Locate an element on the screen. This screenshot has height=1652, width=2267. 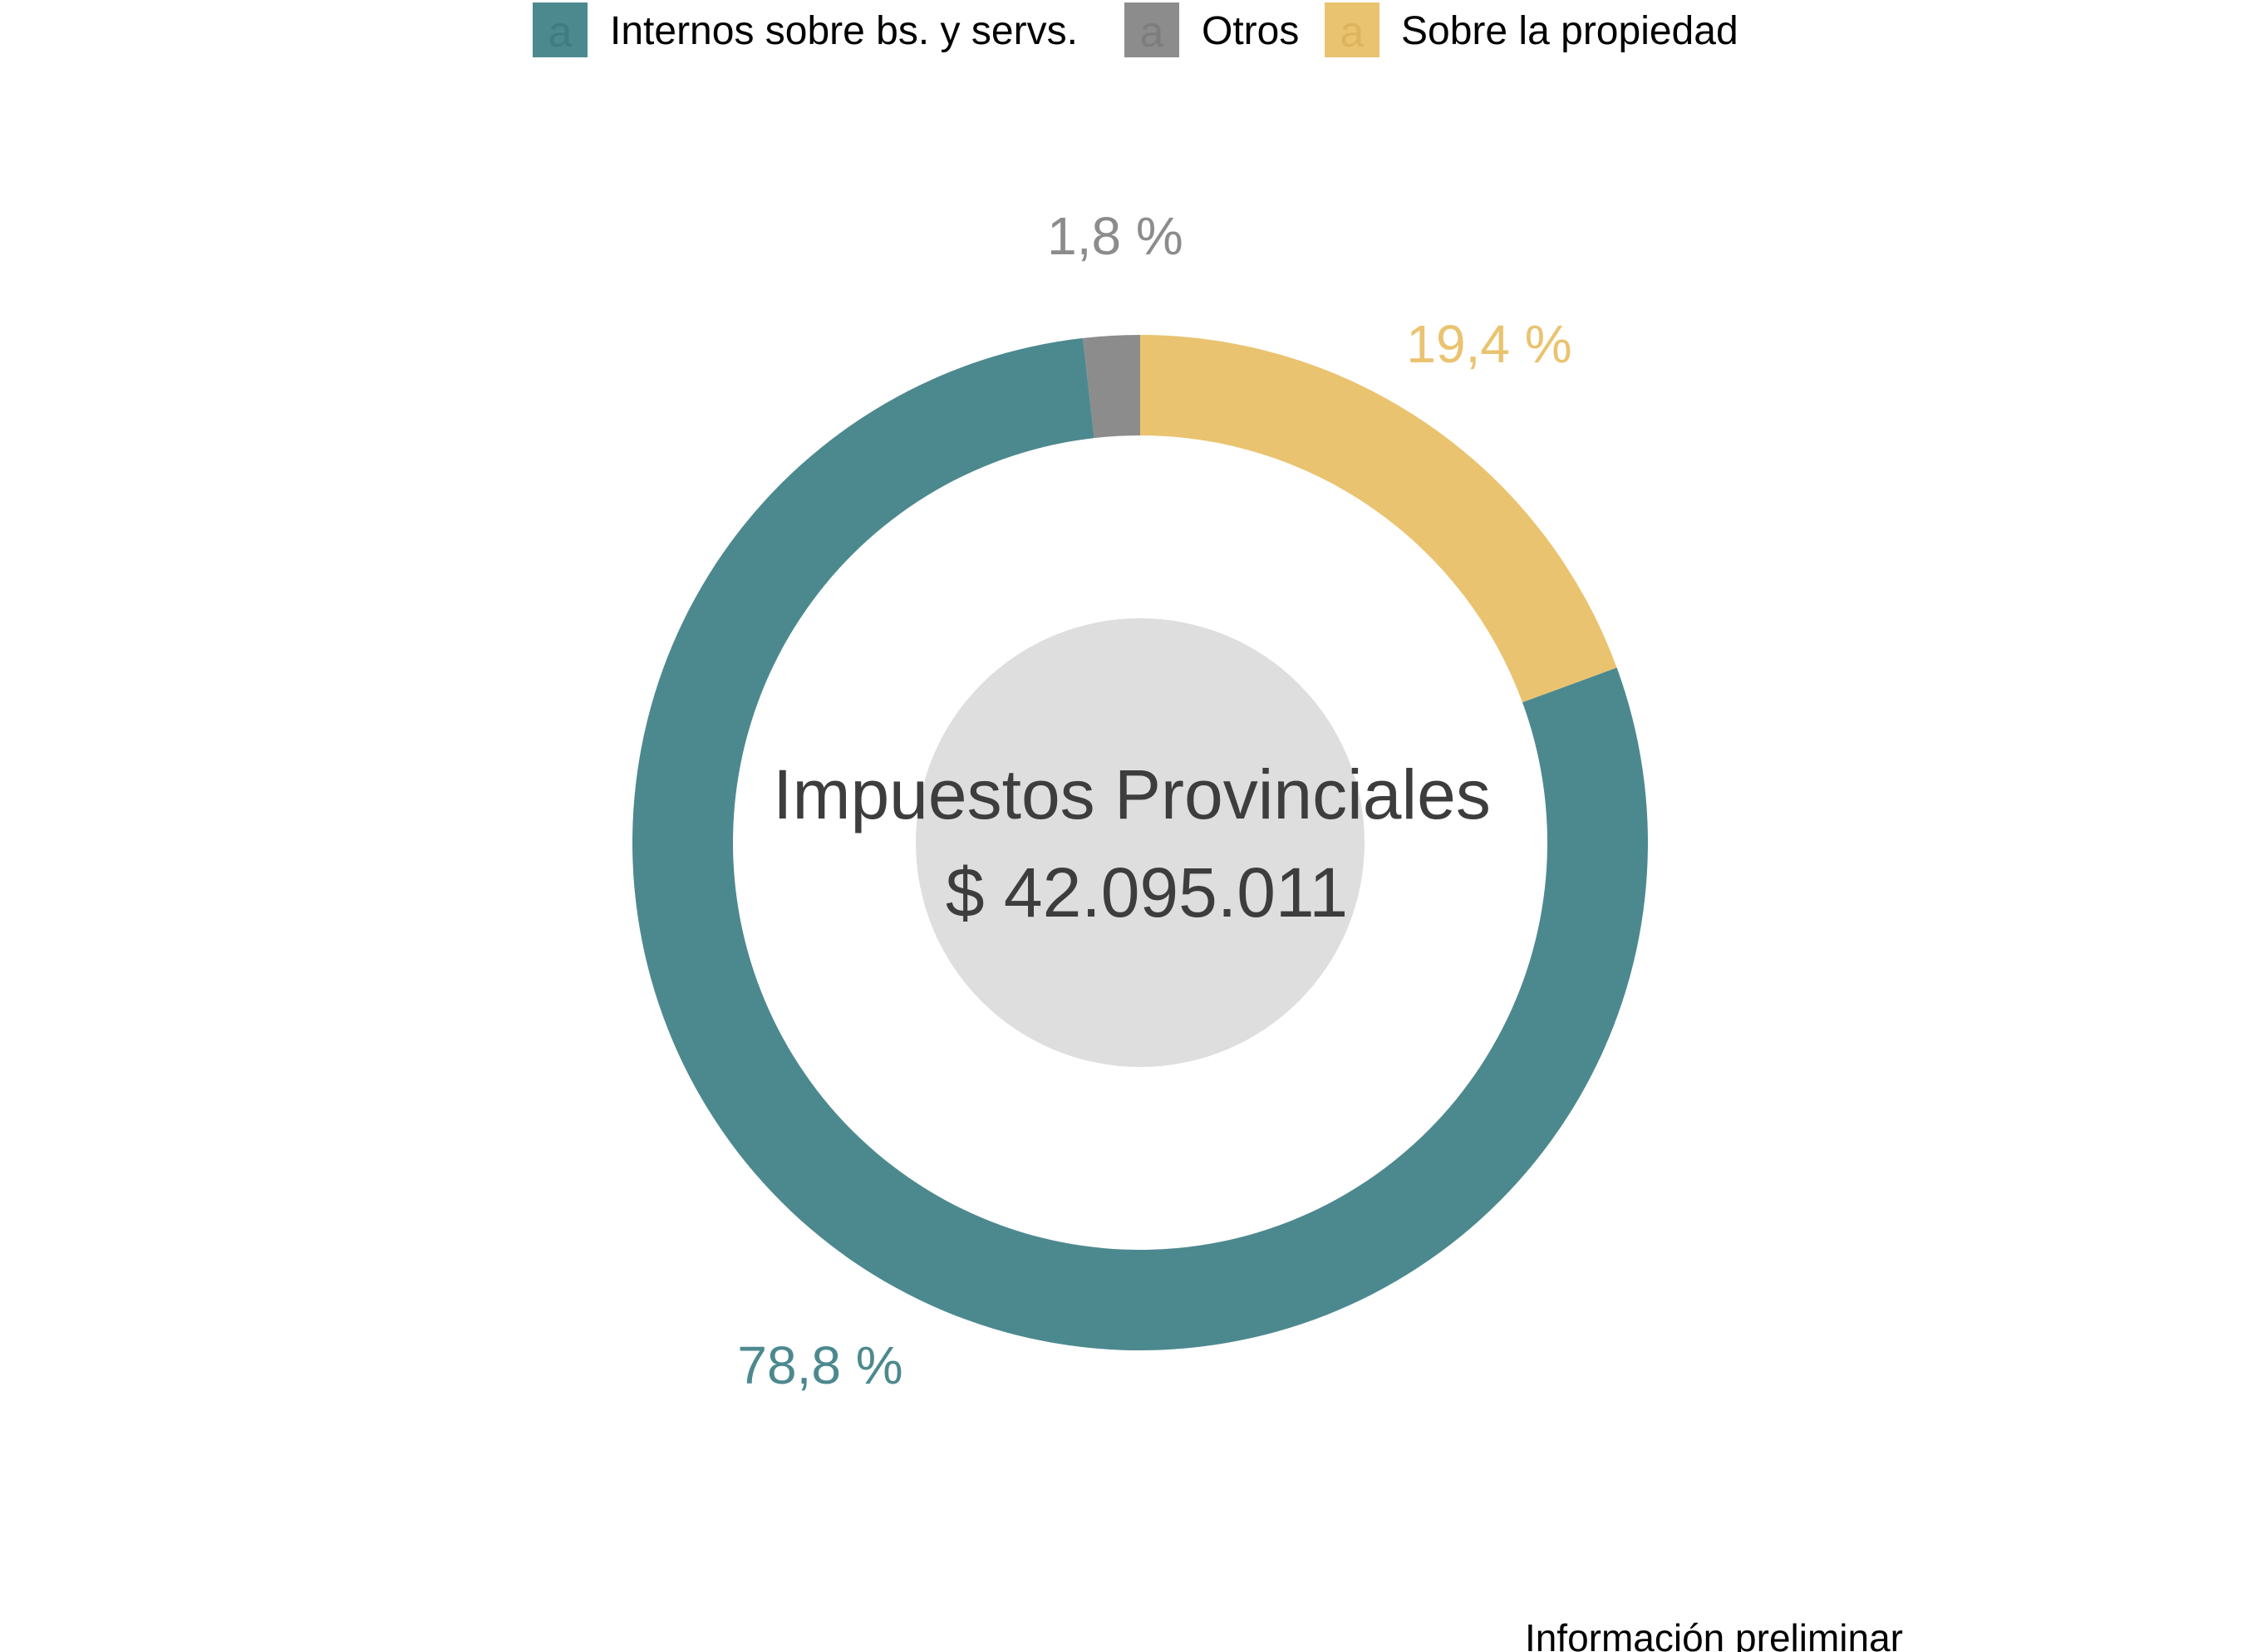
caption: Información preliminar is located at coordinates (1714, 1634).